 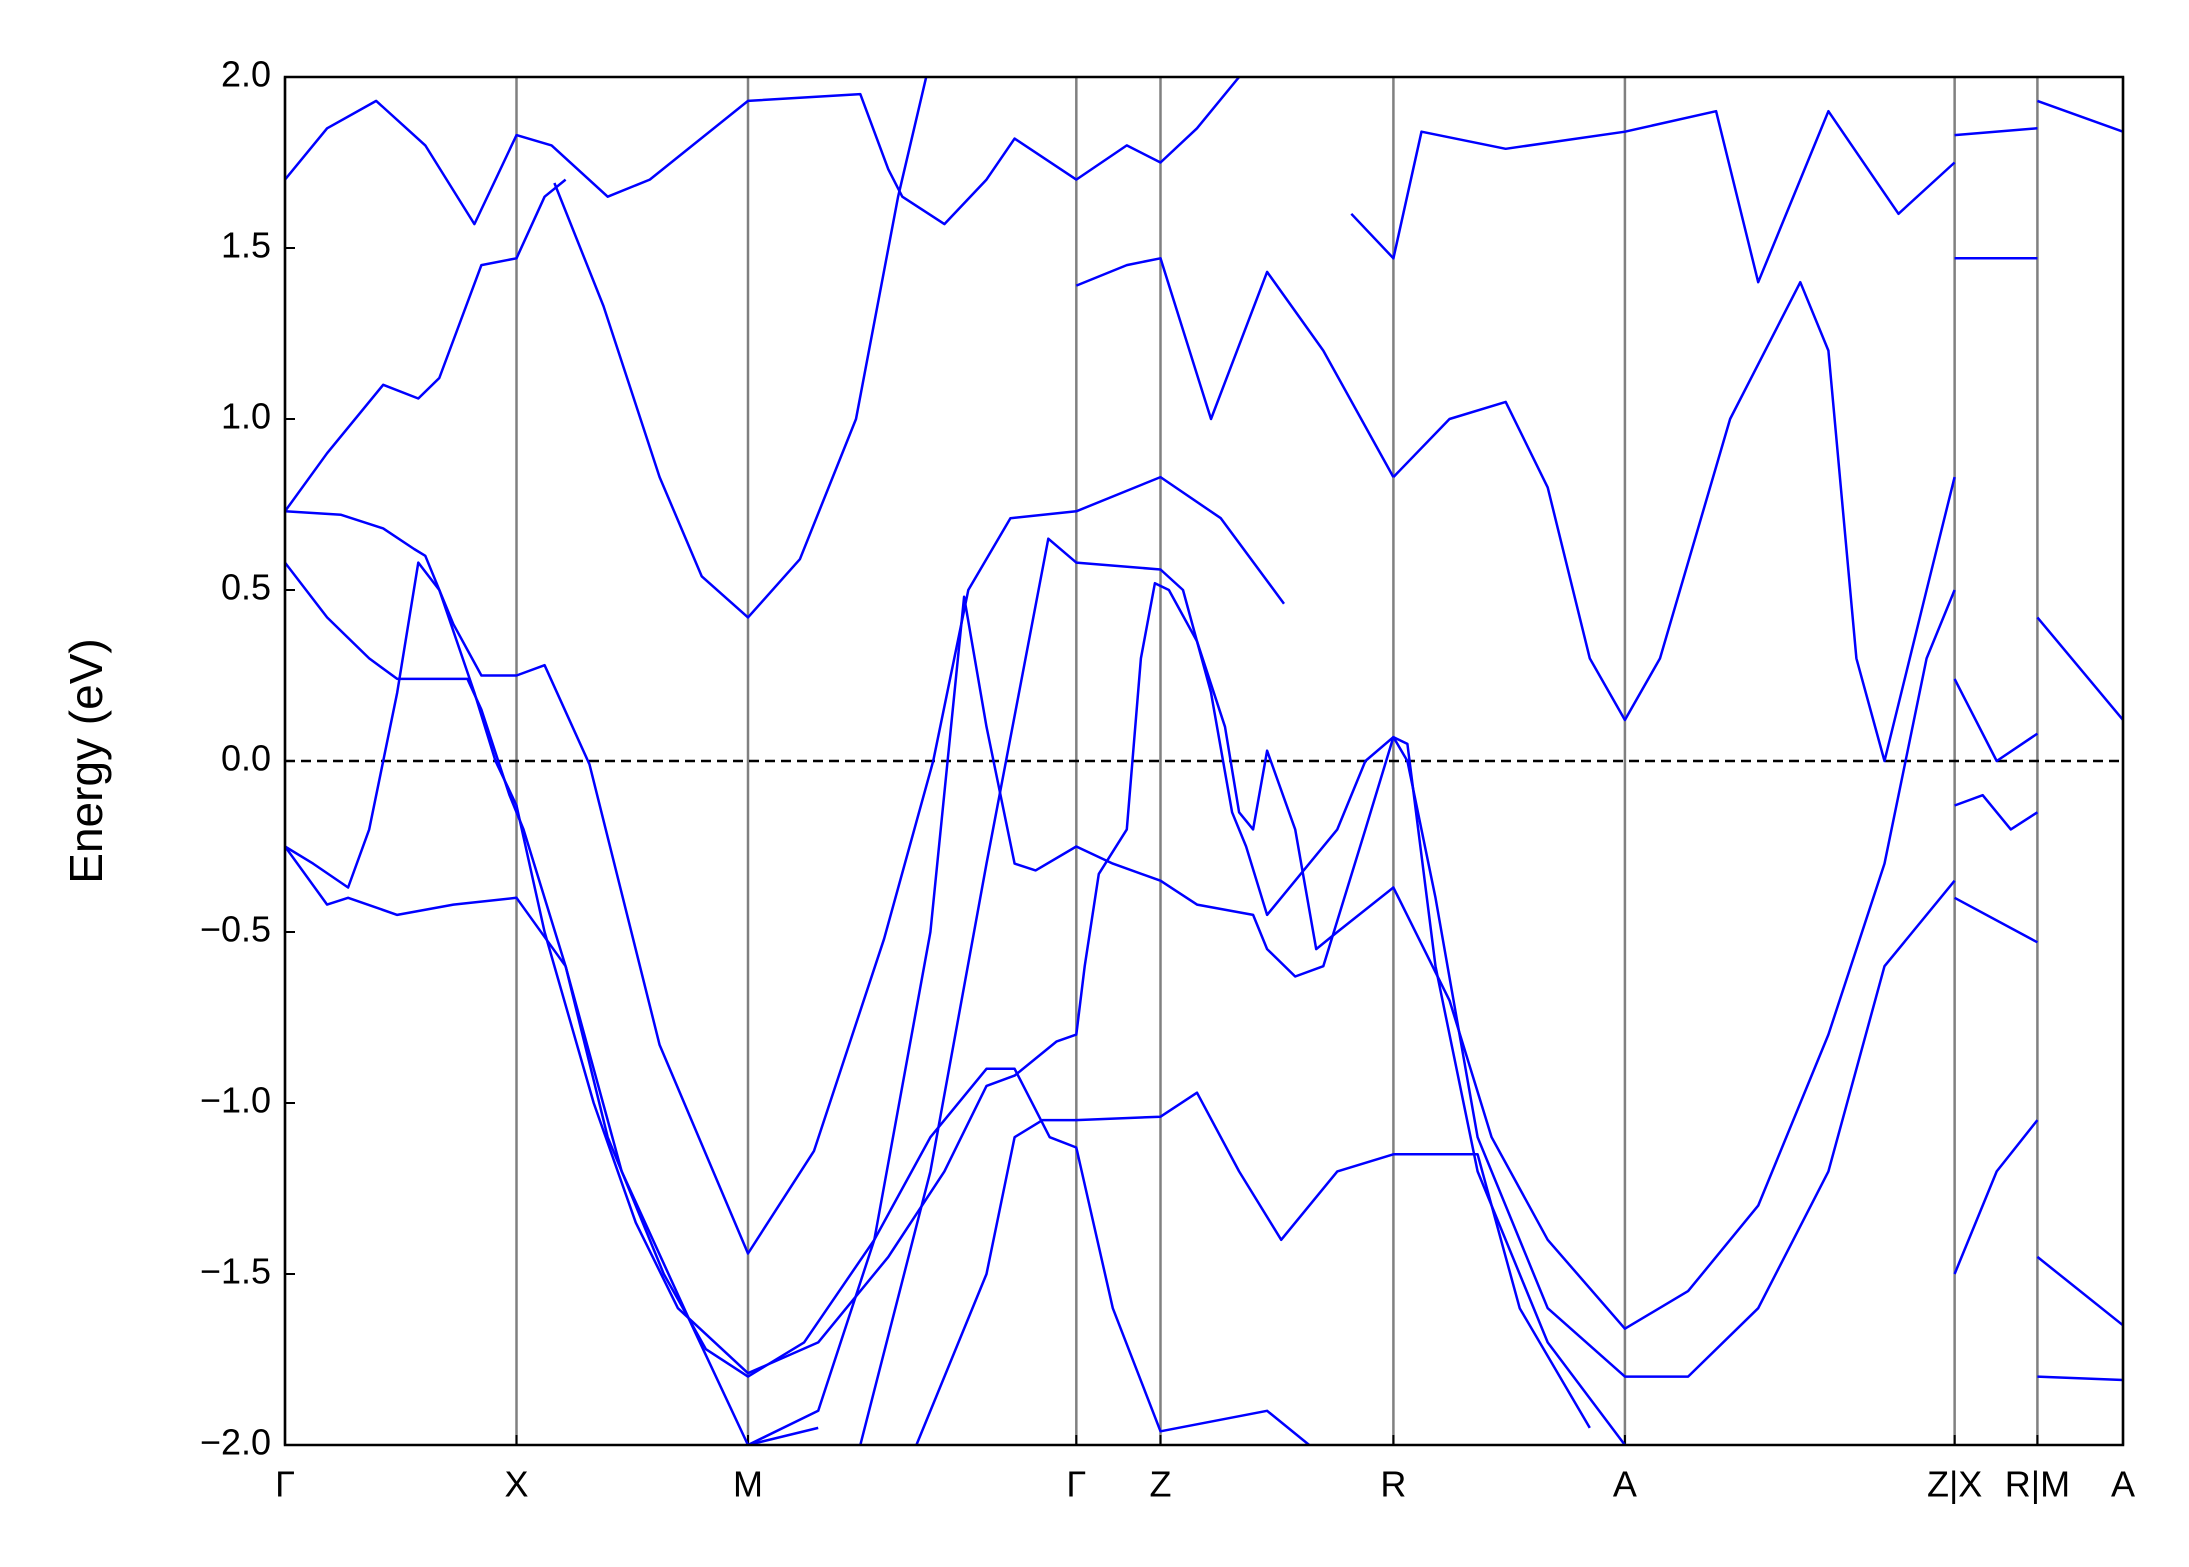 I want to click on y-axis-label: Energy (eV), so click(x=86, y=760).